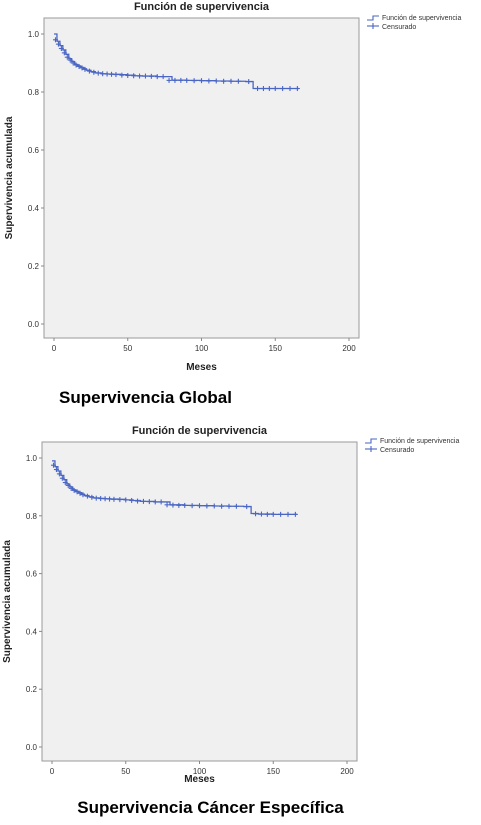 The width and height of the screenshot is (481, 825). I want to click on chart-caption-cancer: Supervivencia Cáncer Específica, so click(210, 807).